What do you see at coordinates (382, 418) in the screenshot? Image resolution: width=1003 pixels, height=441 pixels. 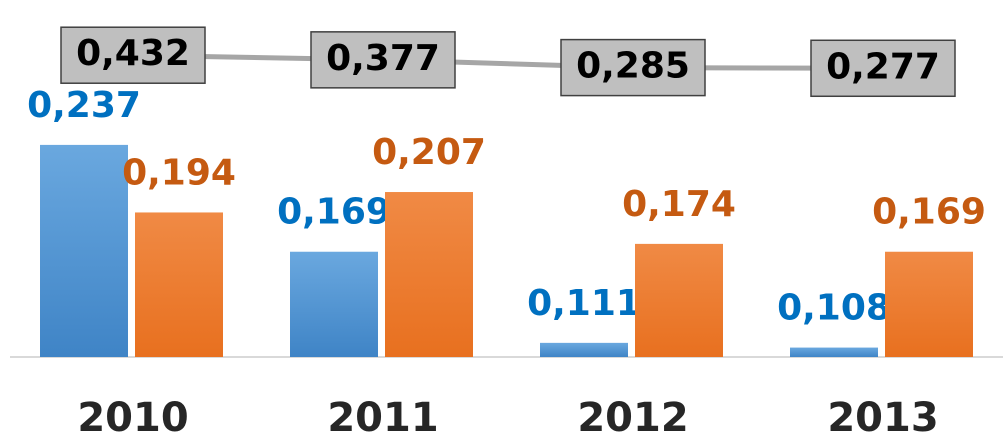 I see `x-tick-label: 2011` at bounding box center [382, 418].